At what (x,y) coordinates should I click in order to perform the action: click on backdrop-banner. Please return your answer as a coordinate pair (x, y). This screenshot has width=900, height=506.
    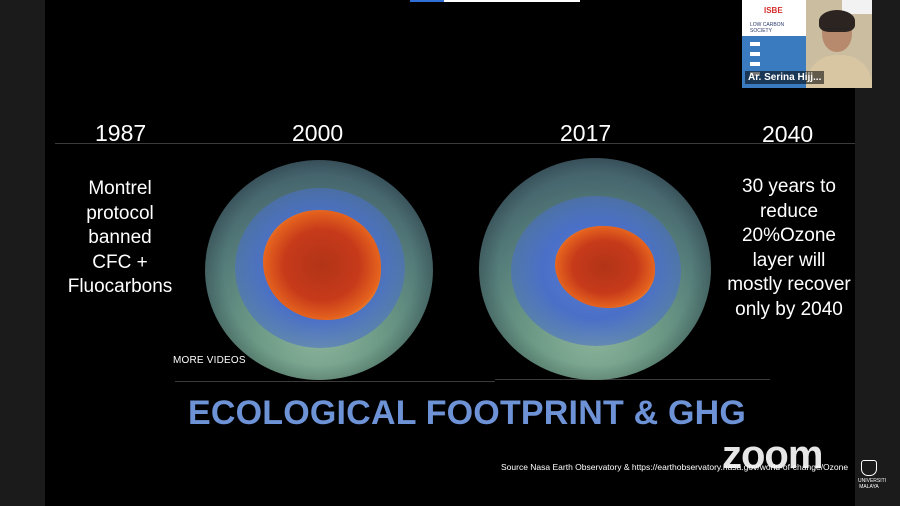
    Looking at the image, I should click on (857, 7).